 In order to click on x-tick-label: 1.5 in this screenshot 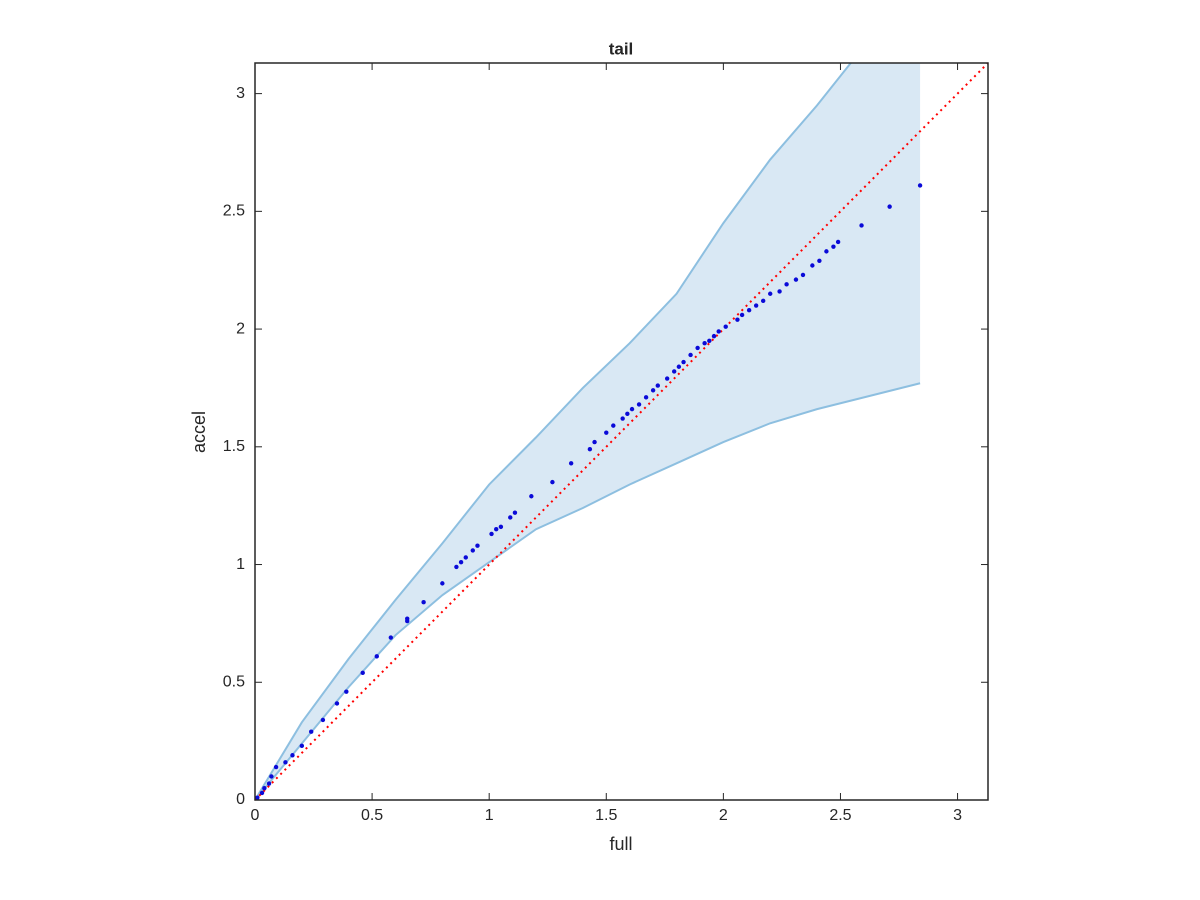, I will do `click(606, 815)`.